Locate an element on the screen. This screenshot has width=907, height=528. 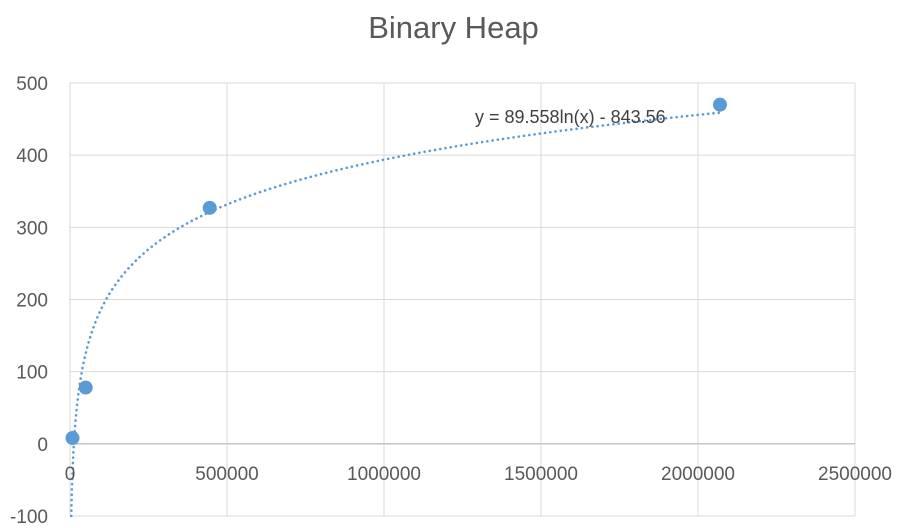
y-tick-label: 100 is located at coordinates (32, 373).